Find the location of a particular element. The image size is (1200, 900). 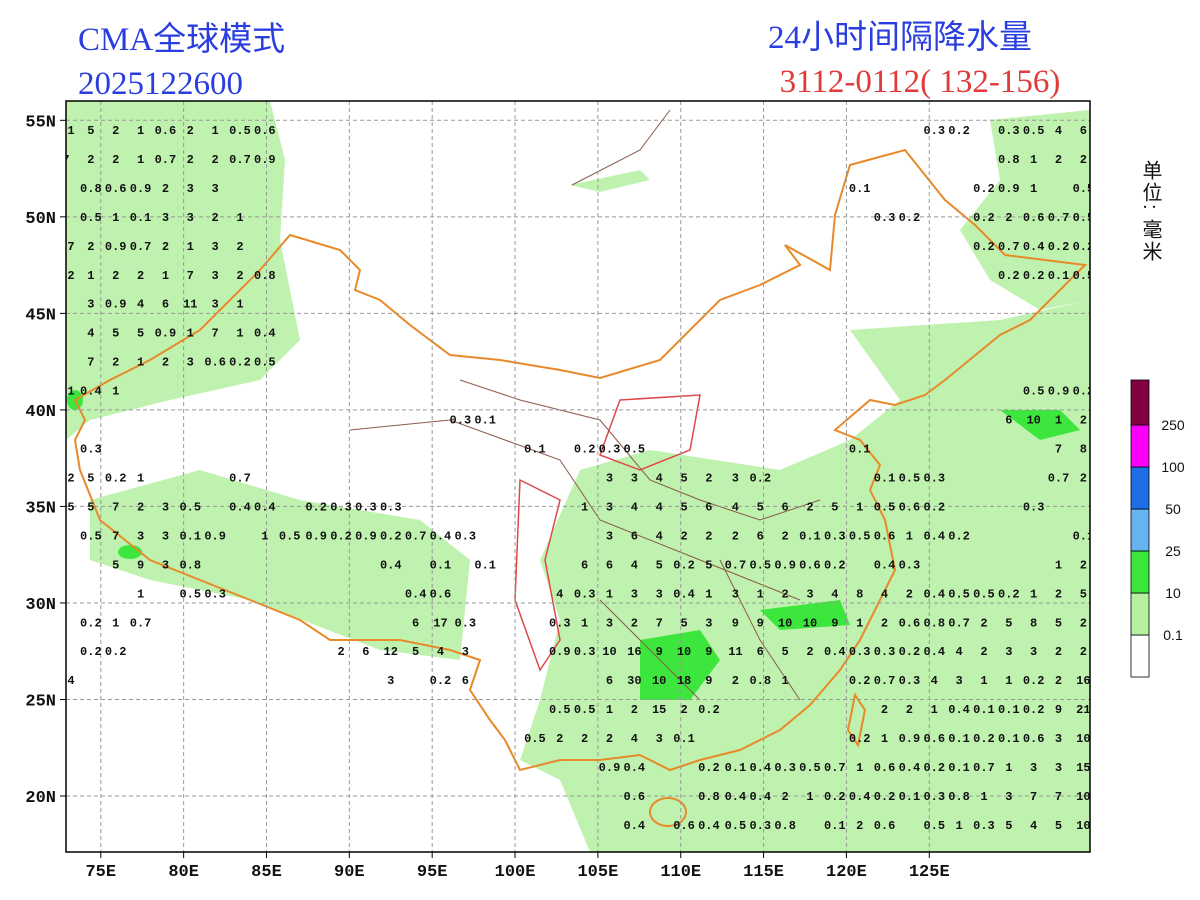

lon-tick-label: 110E is located at coordinates (680, 872).